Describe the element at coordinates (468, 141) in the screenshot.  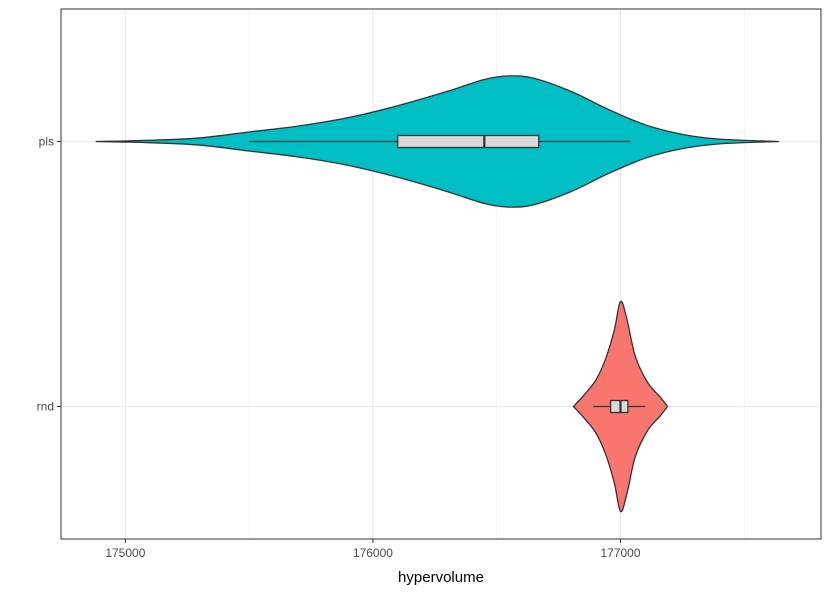
I see `box-pls` at that location.